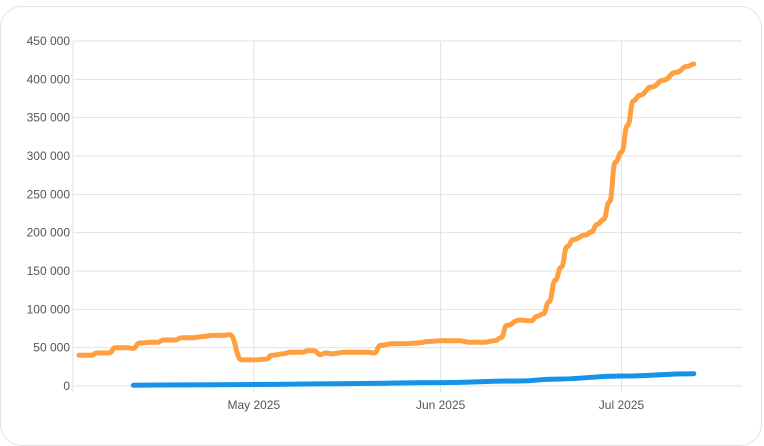  Describe the element at coordinates (441, 405) in the screenshot. I see `x-tick-label: Jun 2025` at that location.